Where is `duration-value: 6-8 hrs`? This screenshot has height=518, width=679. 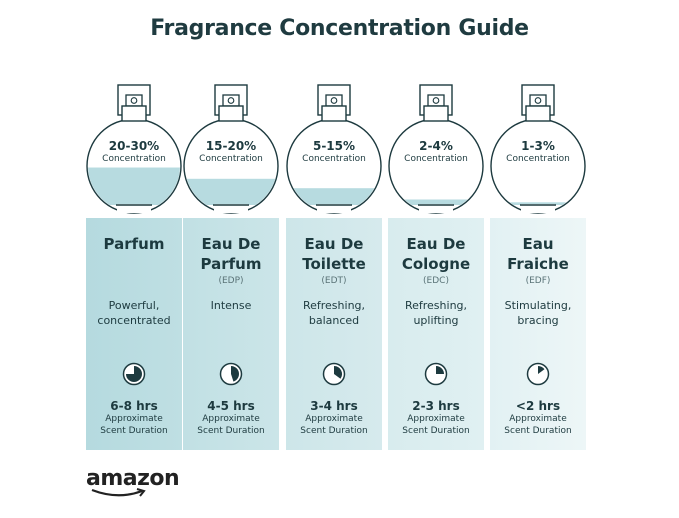 duration-value: 6-8 hrs is located at coordinates (134, 406).